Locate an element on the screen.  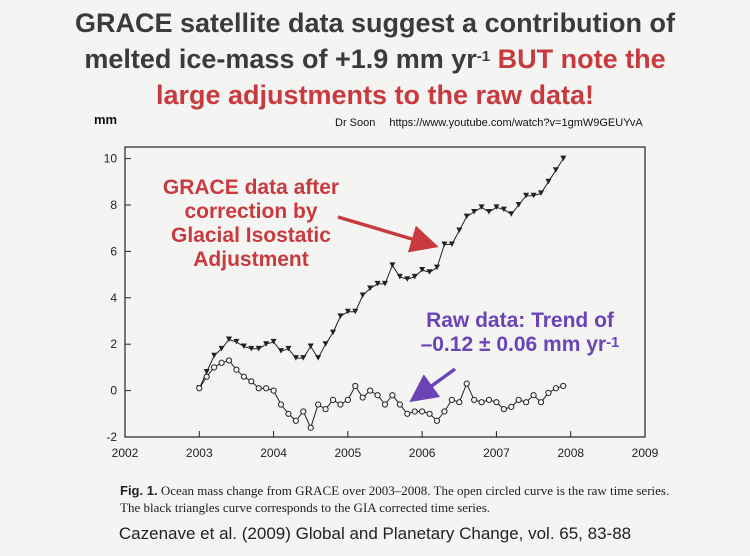
title-line-2-text: melted ice-mass of +1.9 mm yr is located at coordinates (280, 59).